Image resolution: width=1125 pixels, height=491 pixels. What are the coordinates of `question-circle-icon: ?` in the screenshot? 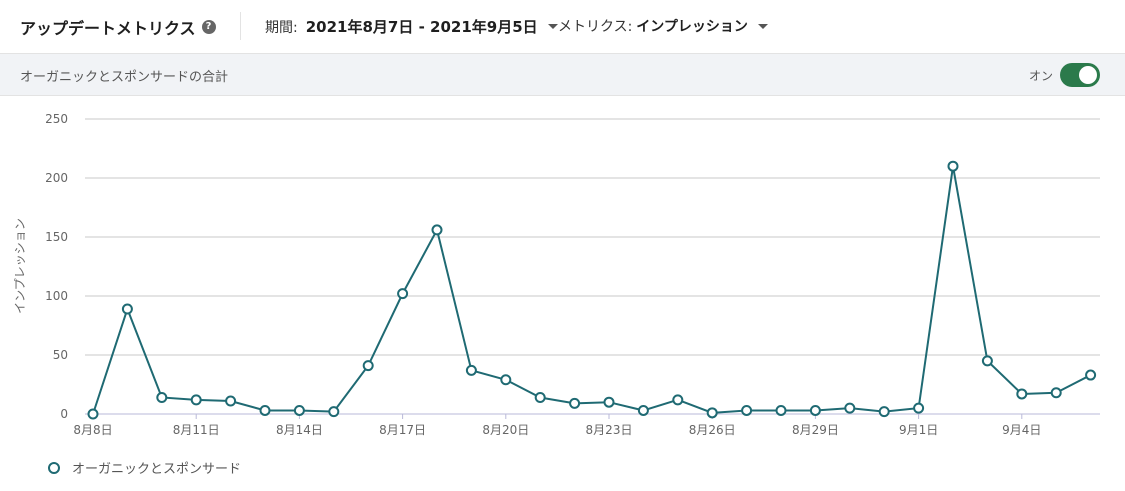 It's located at (208, 27).